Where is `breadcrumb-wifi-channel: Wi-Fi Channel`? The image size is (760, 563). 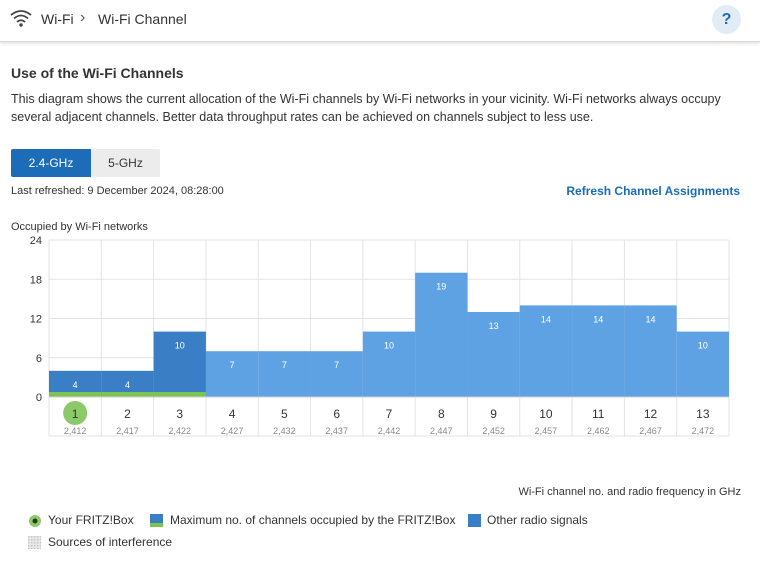 breadcrumb-wifi-channel: Wi-Fi Channel is located at coordinates (142, 19).